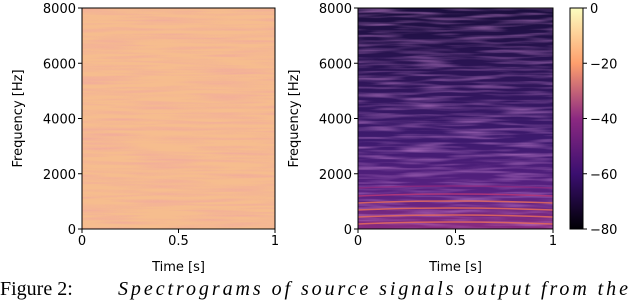  Describe the element at coordinates (576, 118) in the screenshot. I see `colorbar` at that location.